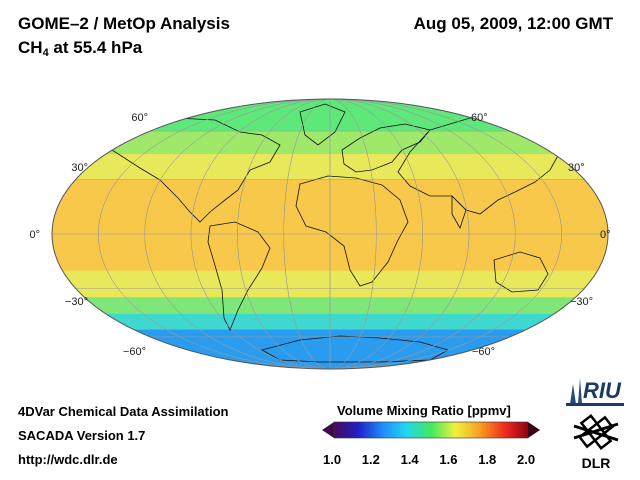 Image resolution: width=640 pixels, height=480 pixels. I want to click on species-pressure: at 55.4 hPa, so click(95, 47).